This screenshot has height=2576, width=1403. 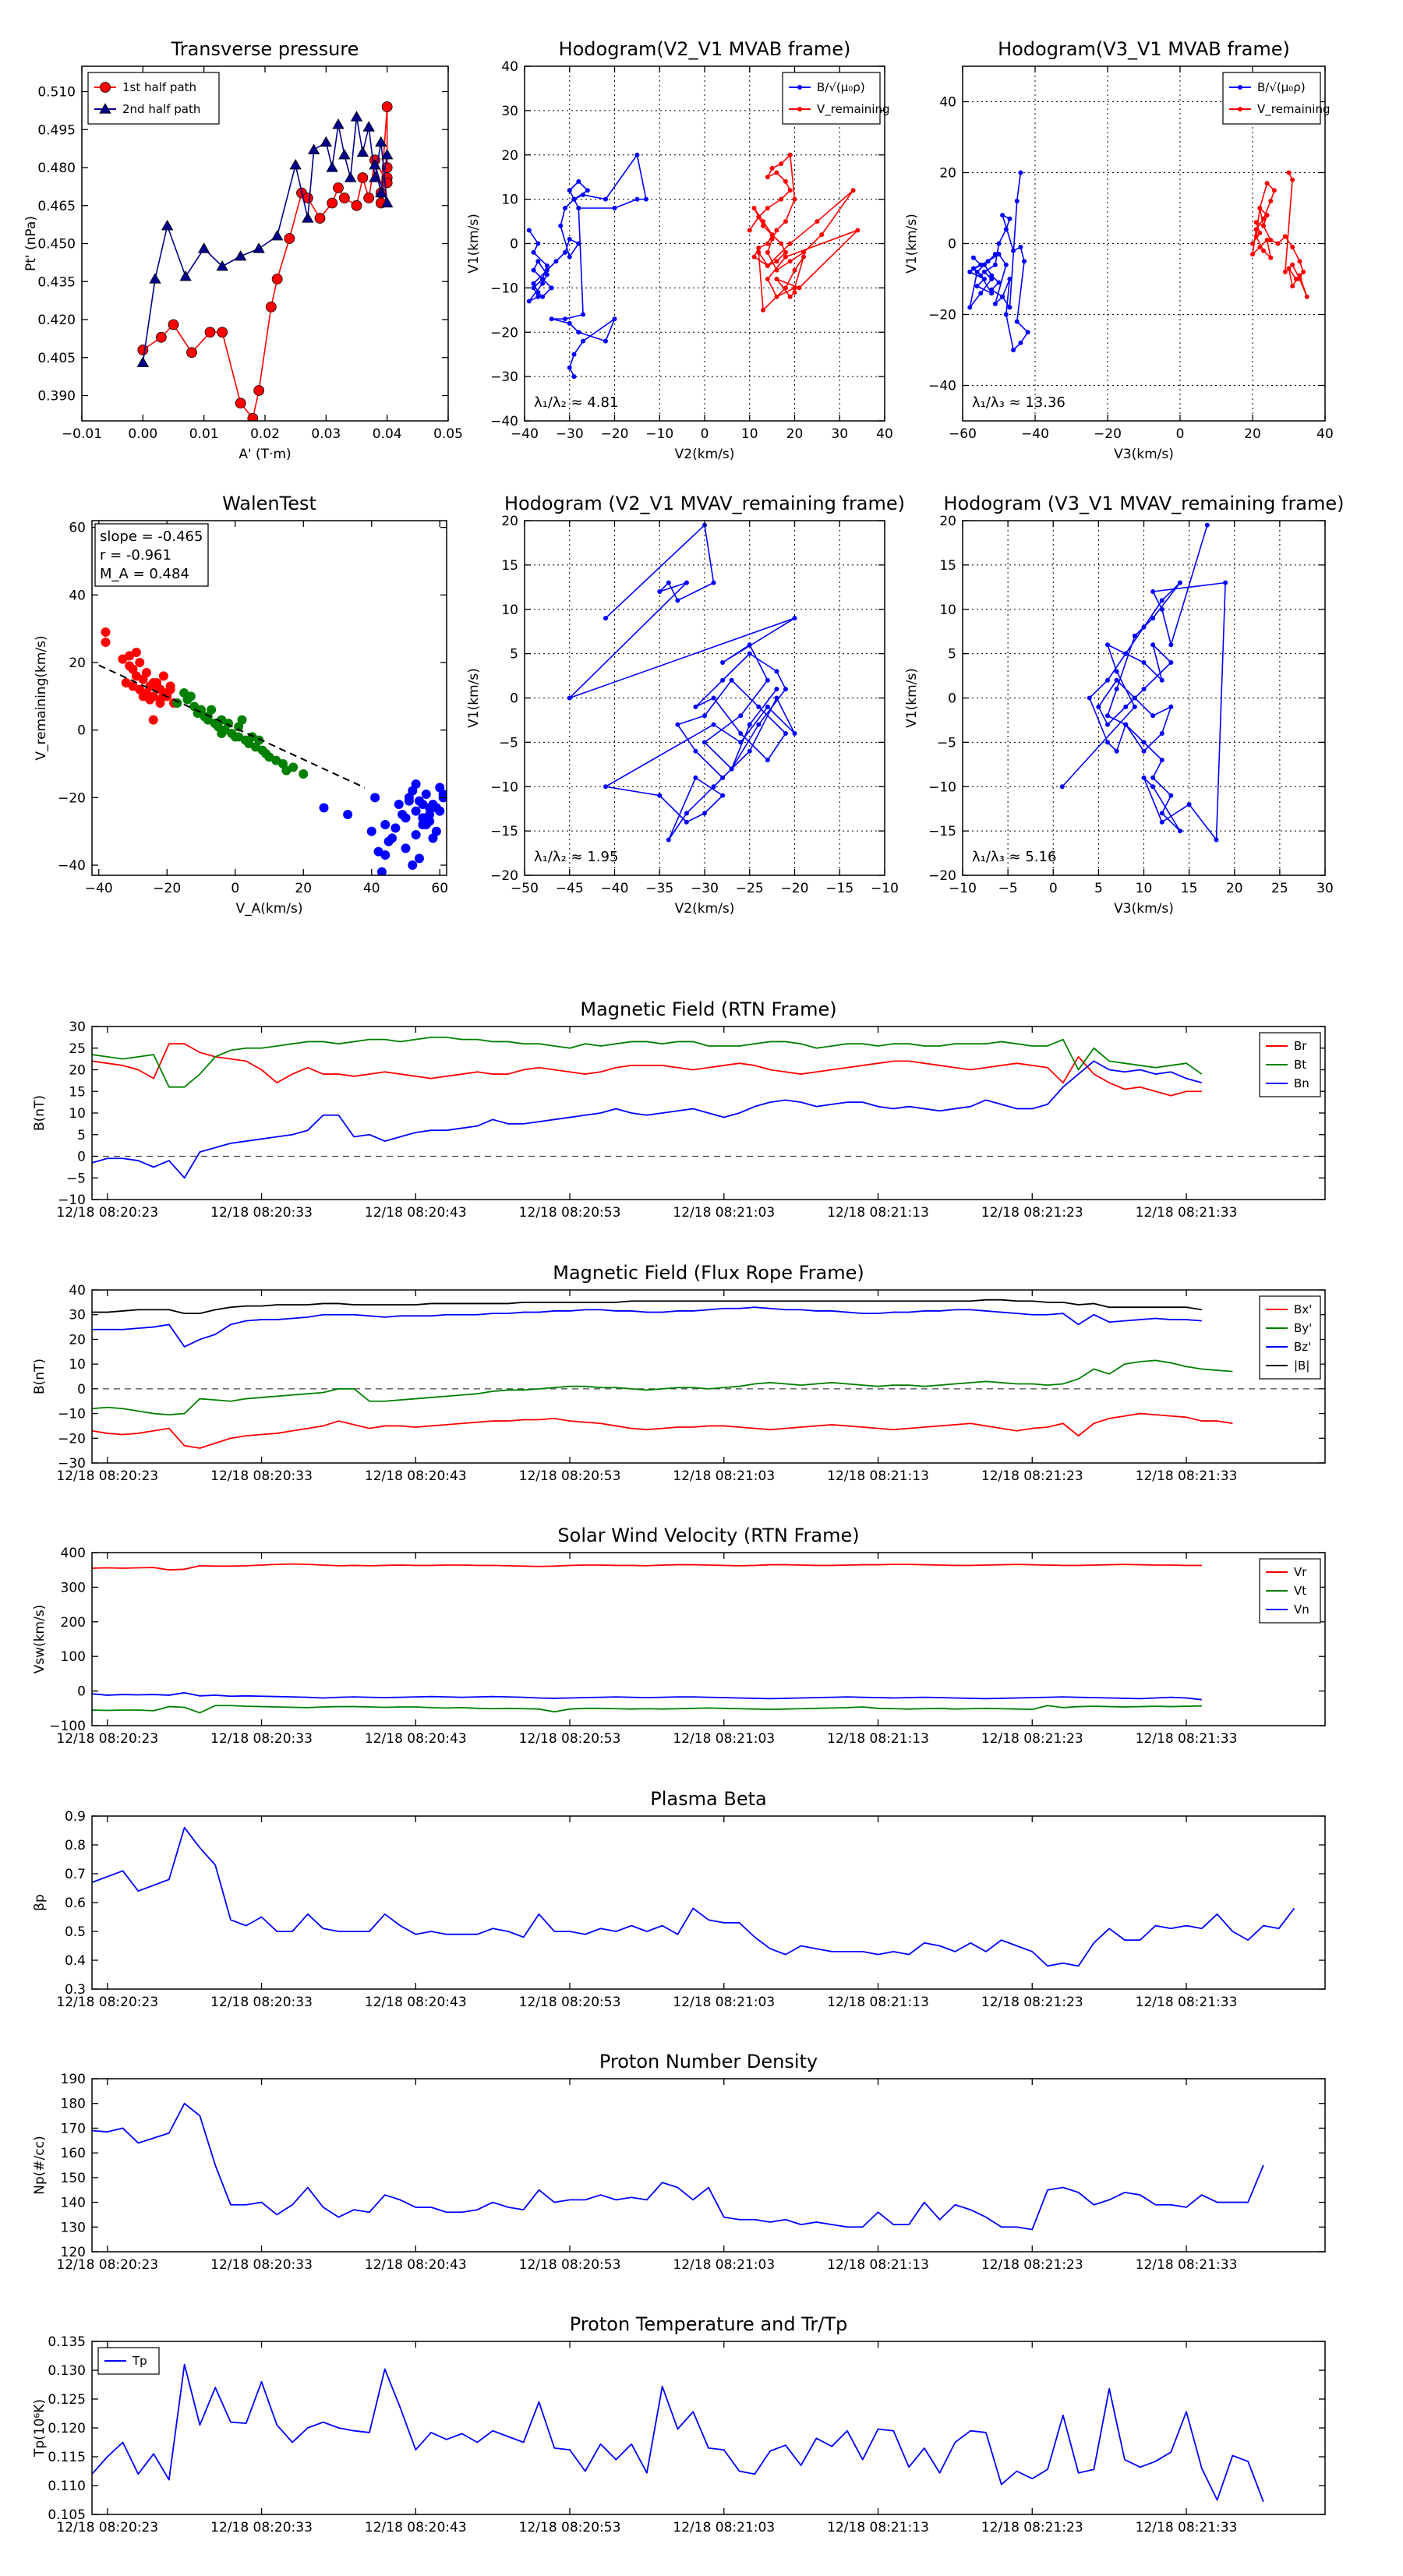 What do you see at coordinates (708, 1535) in the screenshot?
I see `chart-title: Solar Wind Velocity (RTN Frame)` at bounding box center [708, 1535].